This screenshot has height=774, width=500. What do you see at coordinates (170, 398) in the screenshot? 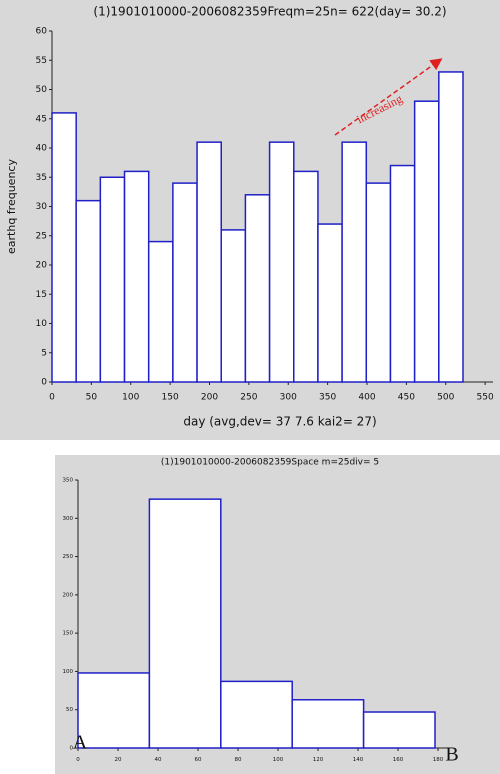
I see `x-tick-label: 150` at bounding box center [170, 398].